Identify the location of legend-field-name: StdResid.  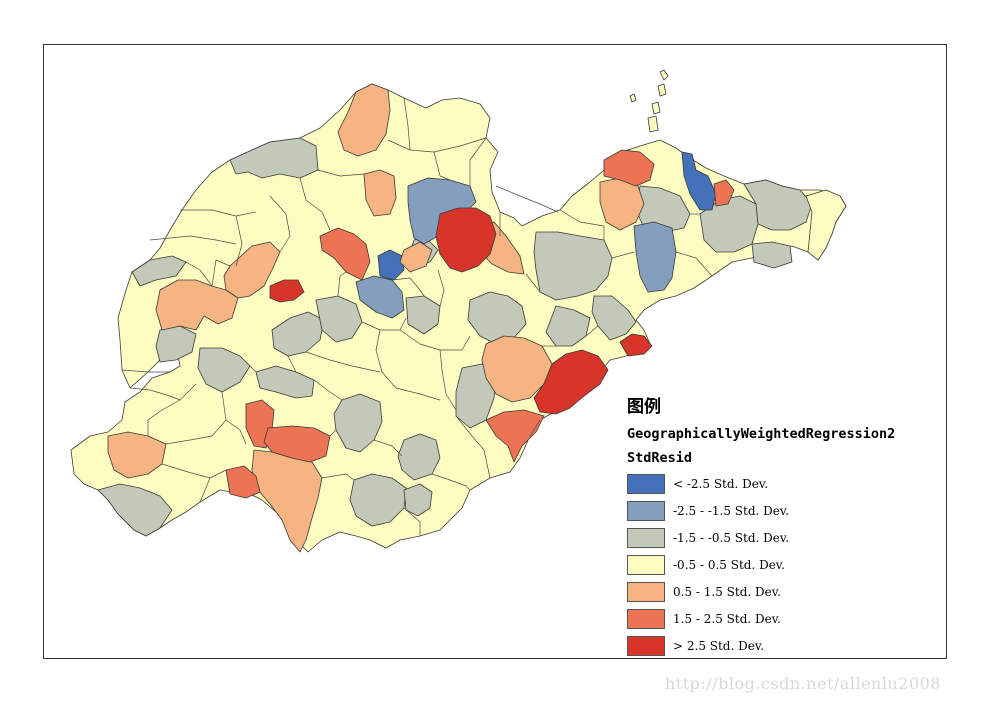
(660, 458).